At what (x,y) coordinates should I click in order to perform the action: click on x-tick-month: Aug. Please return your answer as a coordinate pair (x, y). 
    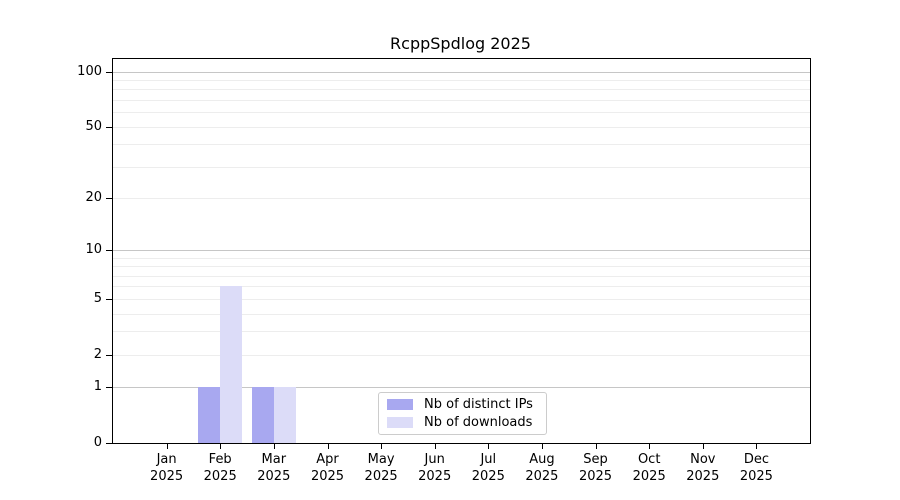
    Looking at the image, I should click on (542, 459).